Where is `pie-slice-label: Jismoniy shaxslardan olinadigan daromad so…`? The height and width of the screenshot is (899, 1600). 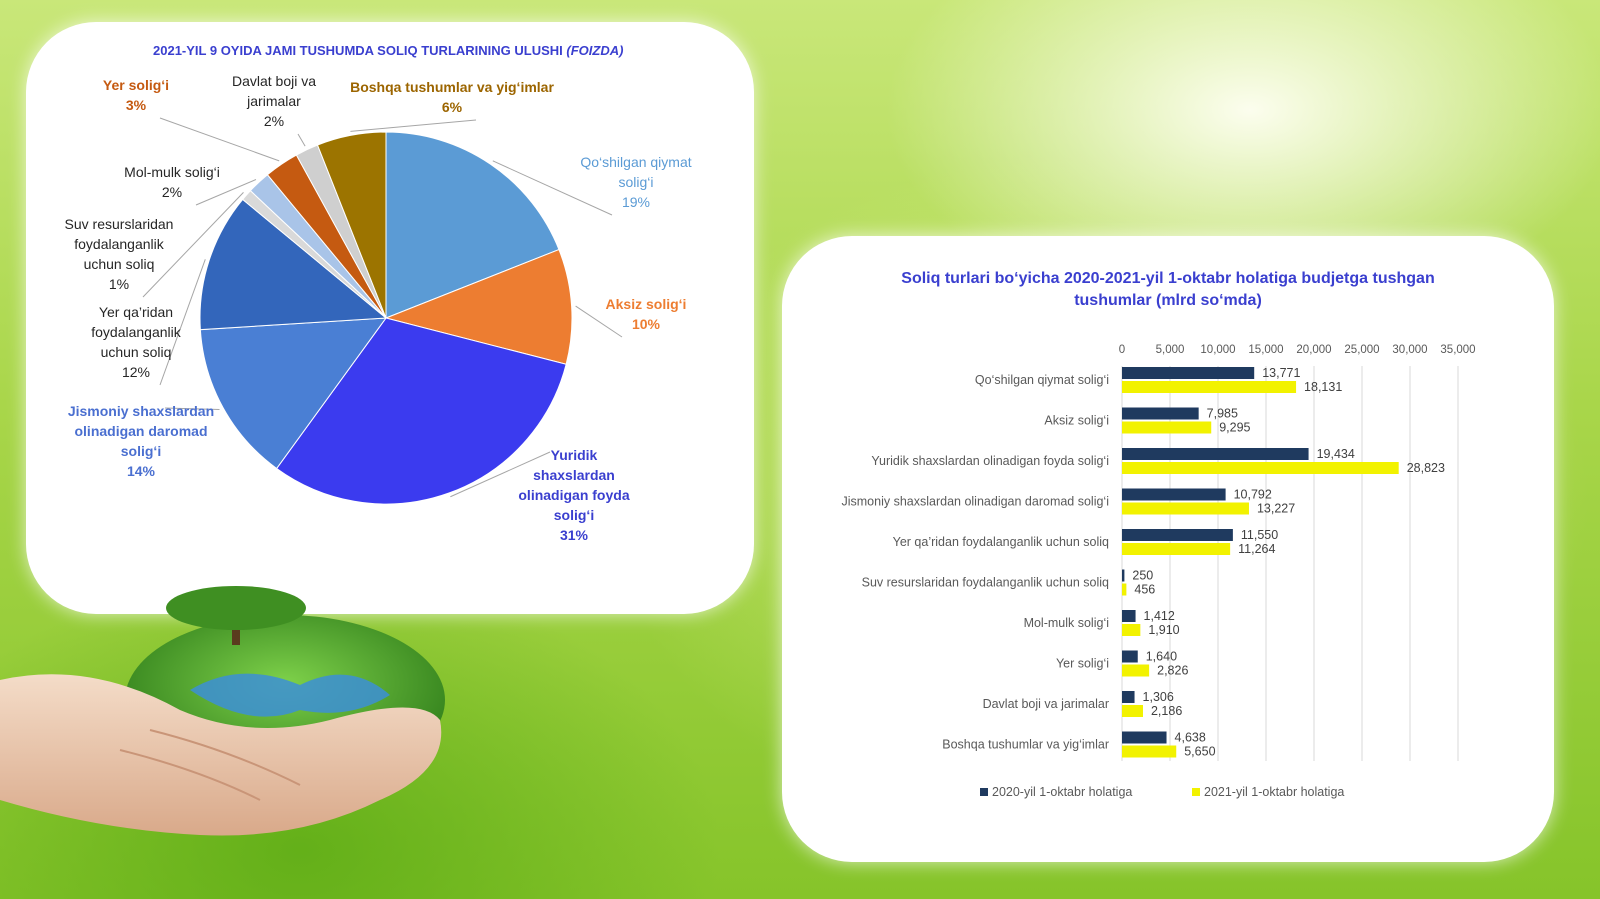
pie-slice-label: Jismoniy shaxslardan olinadigan daromad so… is located at coordinates (141, 441).